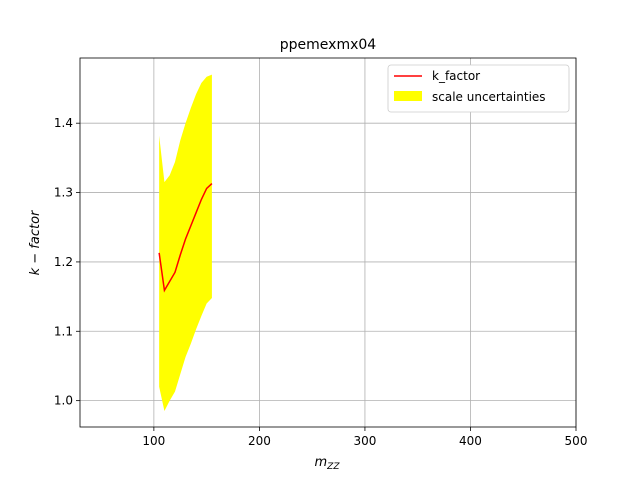 The height and width of the screenshot is (480, 640). Describe the element at coordinates (63, 331) in the screenshot. I see `y-tick-label: 1.1` at that location.